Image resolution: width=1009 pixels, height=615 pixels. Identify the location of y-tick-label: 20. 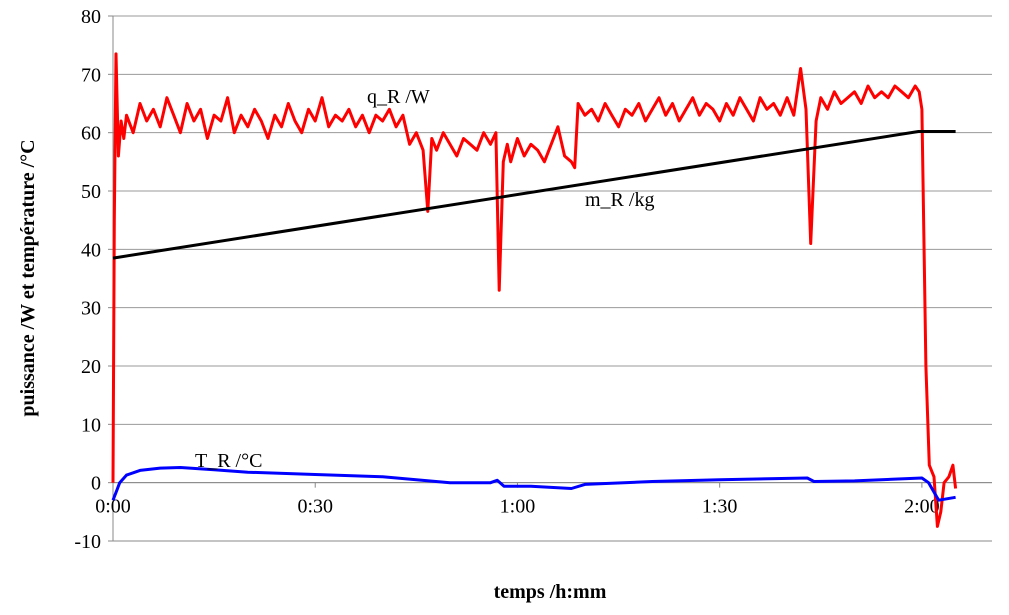
(91, 367).